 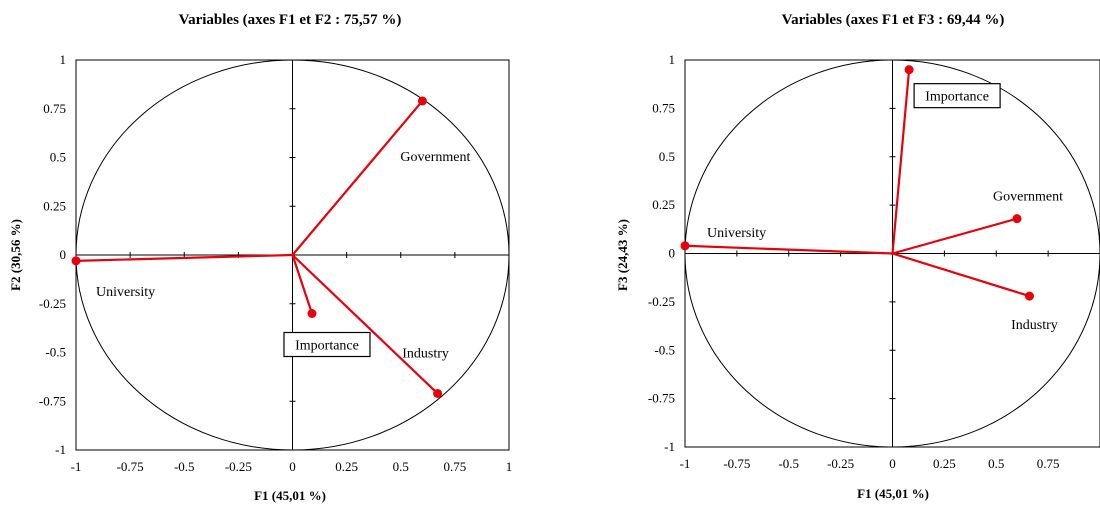 I want to click on y-axis-label: F3 (24,43 %), so click(x=622, y=255).